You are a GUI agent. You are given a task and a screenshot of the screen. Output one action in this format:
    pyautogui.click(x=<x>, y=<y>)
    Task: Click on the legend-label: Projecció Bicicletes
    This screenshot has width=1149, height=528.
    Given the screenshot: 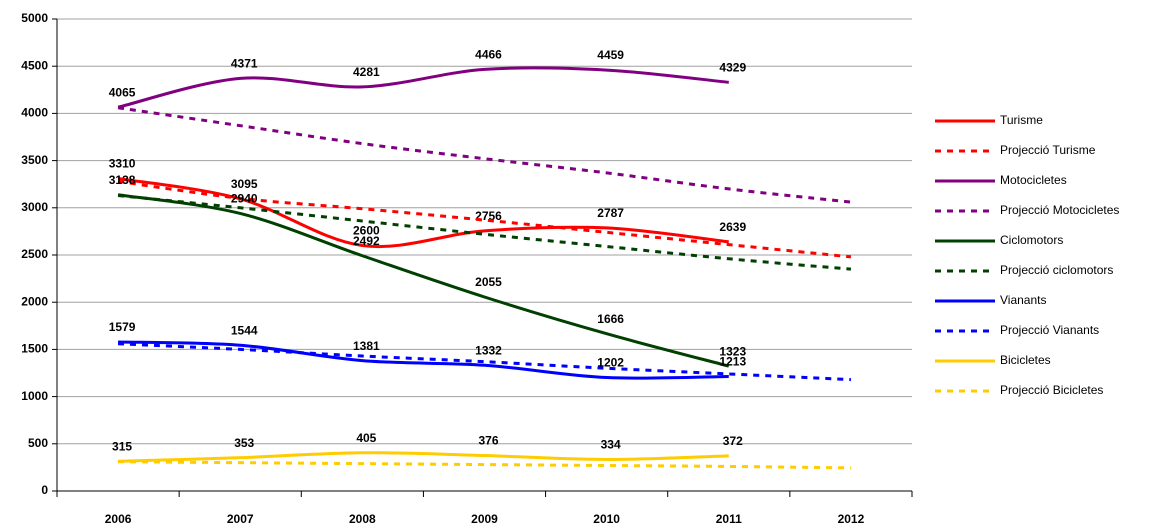 What is the action you would take?
    pyautogui.click(x=1051, y=390)
    